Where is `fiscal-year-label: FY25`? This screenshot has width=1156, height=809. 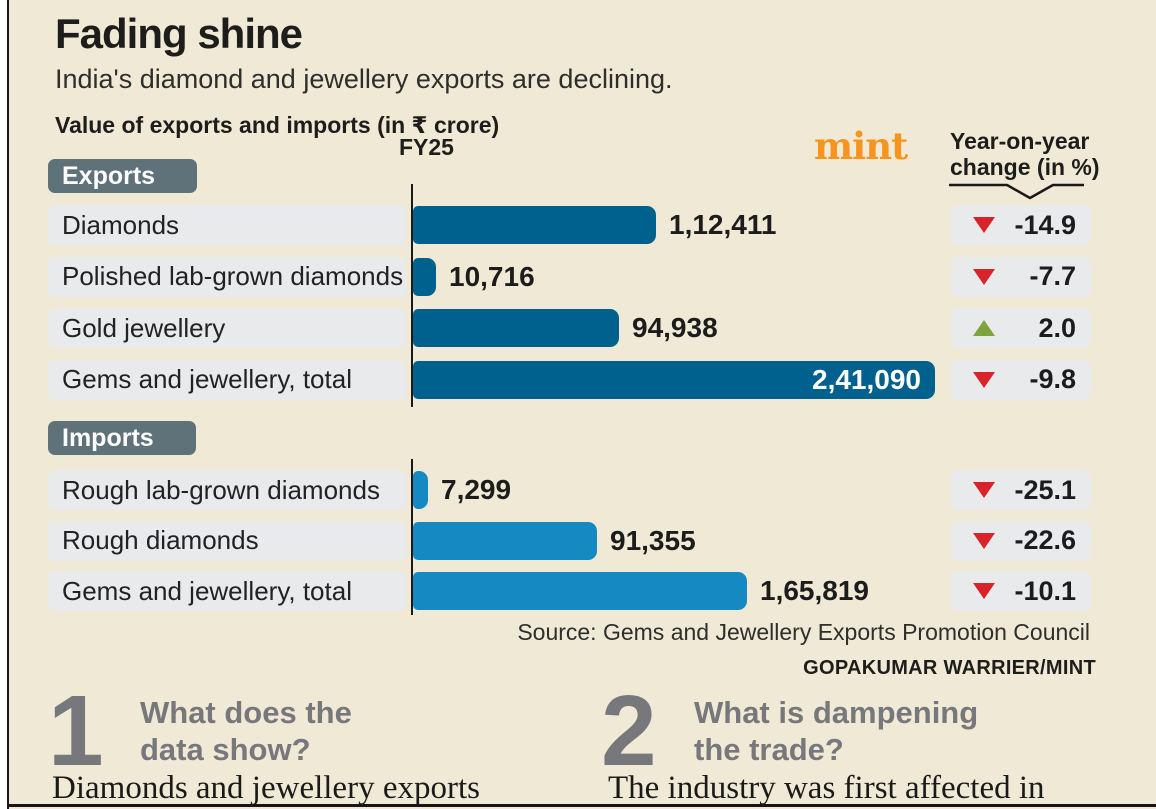
fiscal-year-label: FY25 is located at coordinates (426, 147).